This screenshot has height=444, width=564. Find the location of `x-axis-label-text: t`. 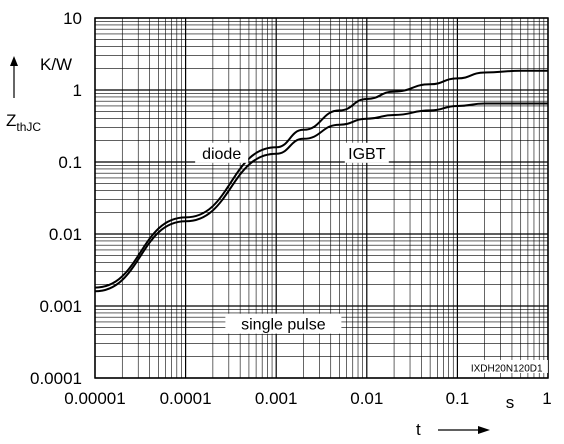

x-axis-label-text: t is located at coordinates (418, 429).